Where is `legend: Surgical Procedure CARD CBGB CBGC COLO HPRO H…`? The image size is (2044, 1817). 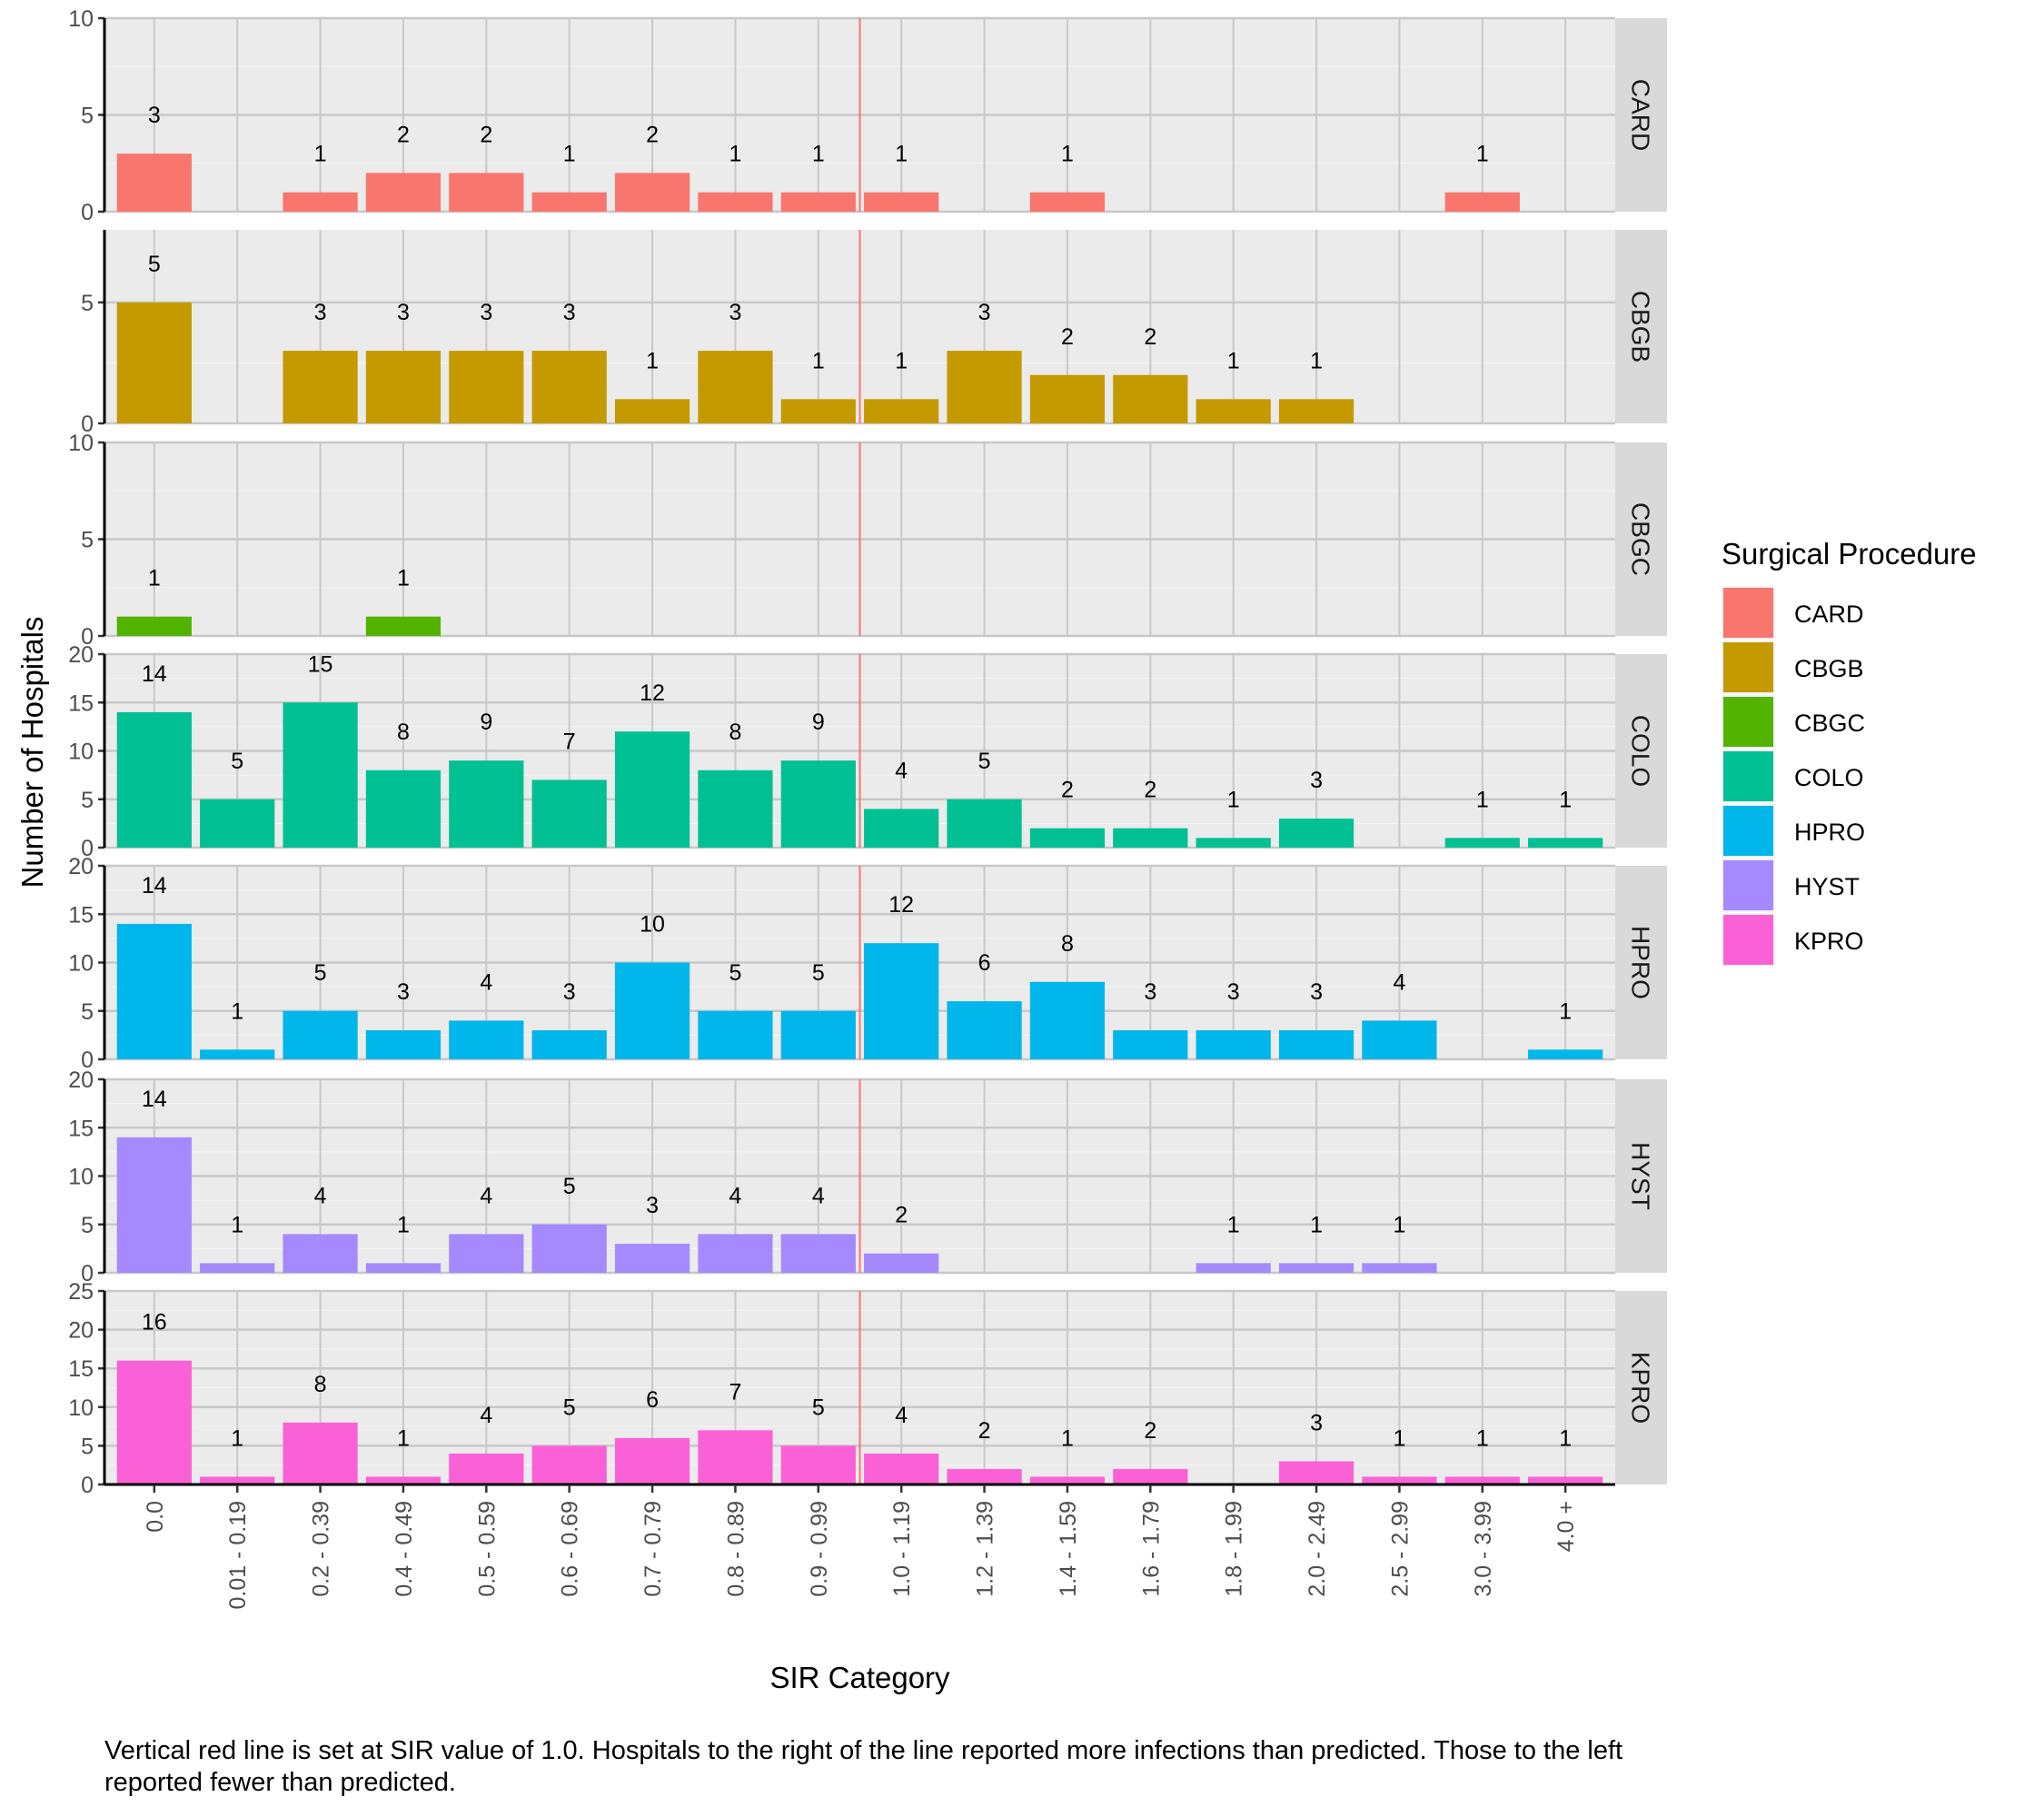
legend: Surgical Procedure CARD CBGB CBGC COLO HPRO H… is located at coordinates (1850, 752).